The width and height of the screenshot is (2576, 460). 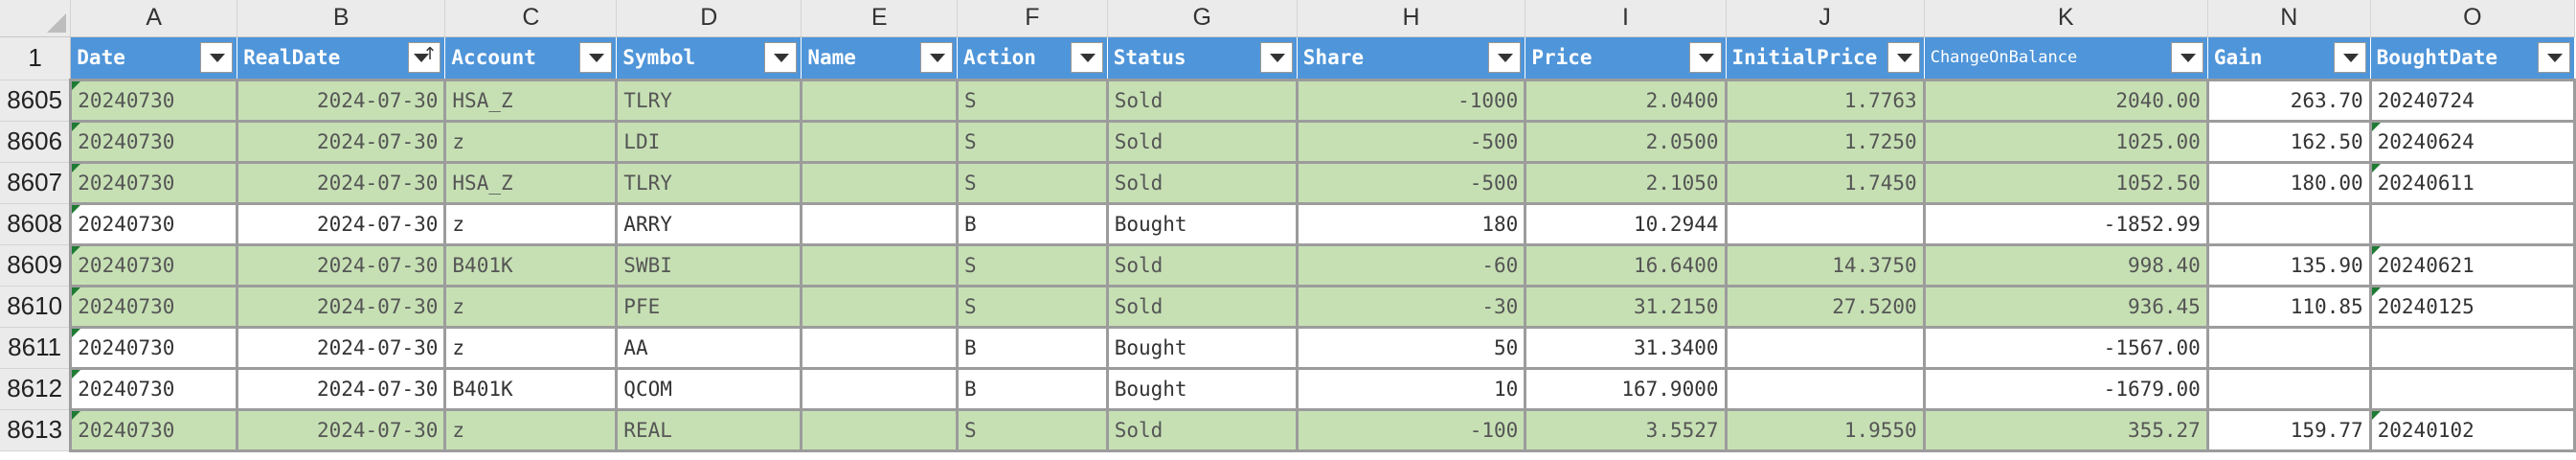 What do you see at coordinates (2472, 100) in the screenshot?
I see `cell-bought: 20240724` at bounding box center [2472, 100].